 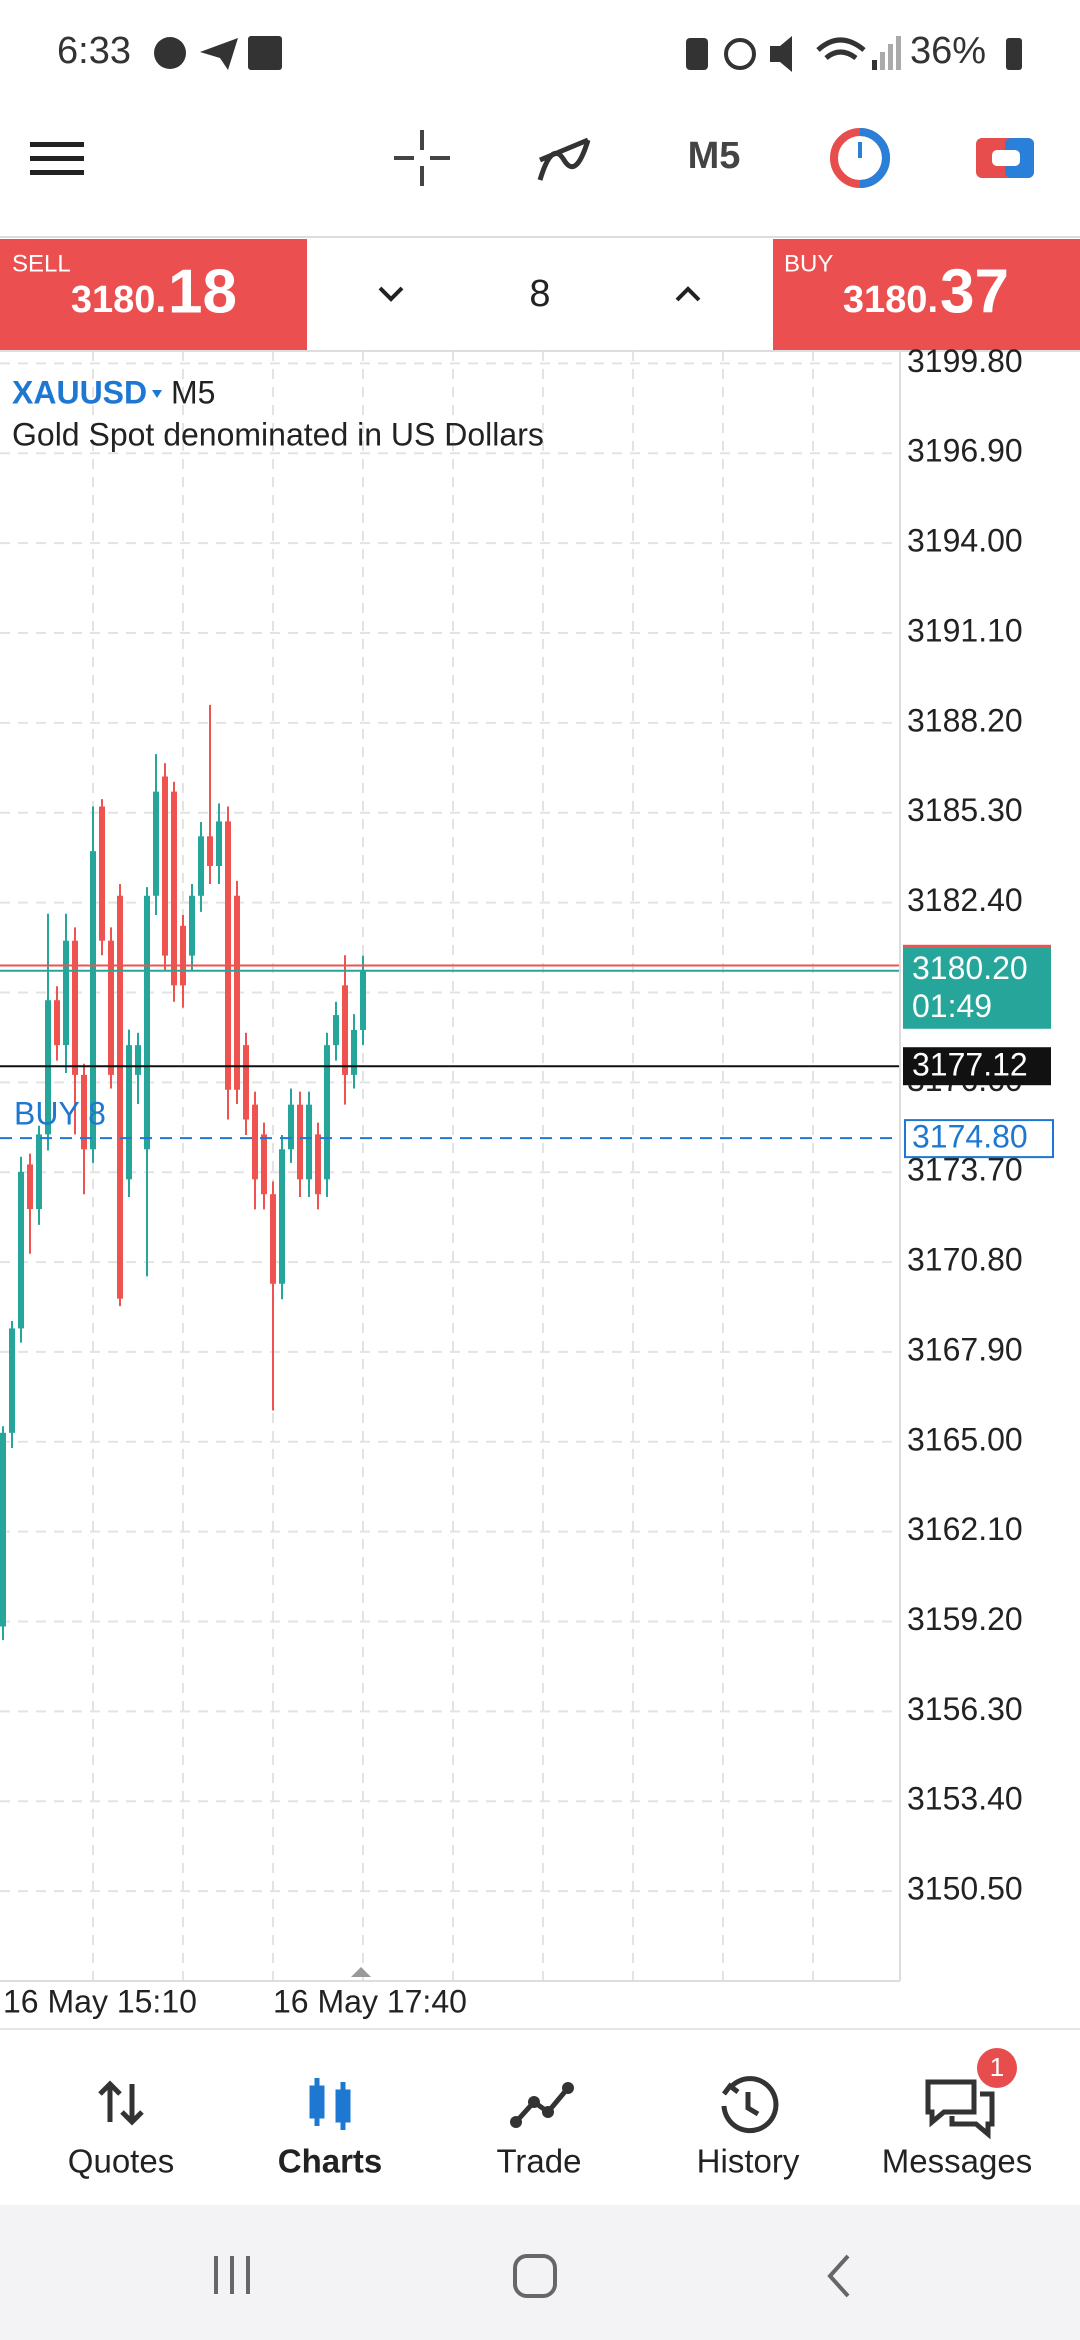 I want to click on volume-value: 8, so click(x=539, y=294).